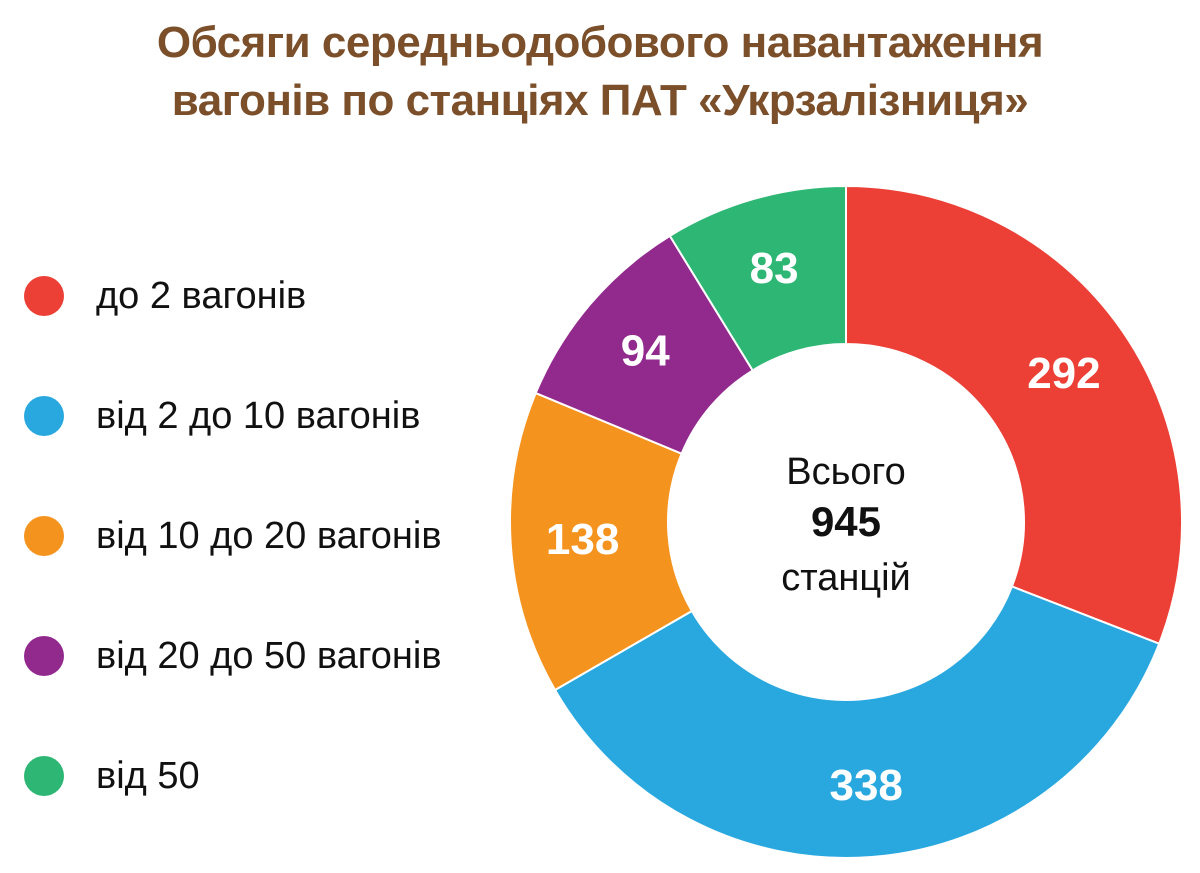  What do you see at coordinates (259, 682) in the screenshot?
I see `legend-item: від 20 до 50 вагонів` at bounding box center [259, 682].